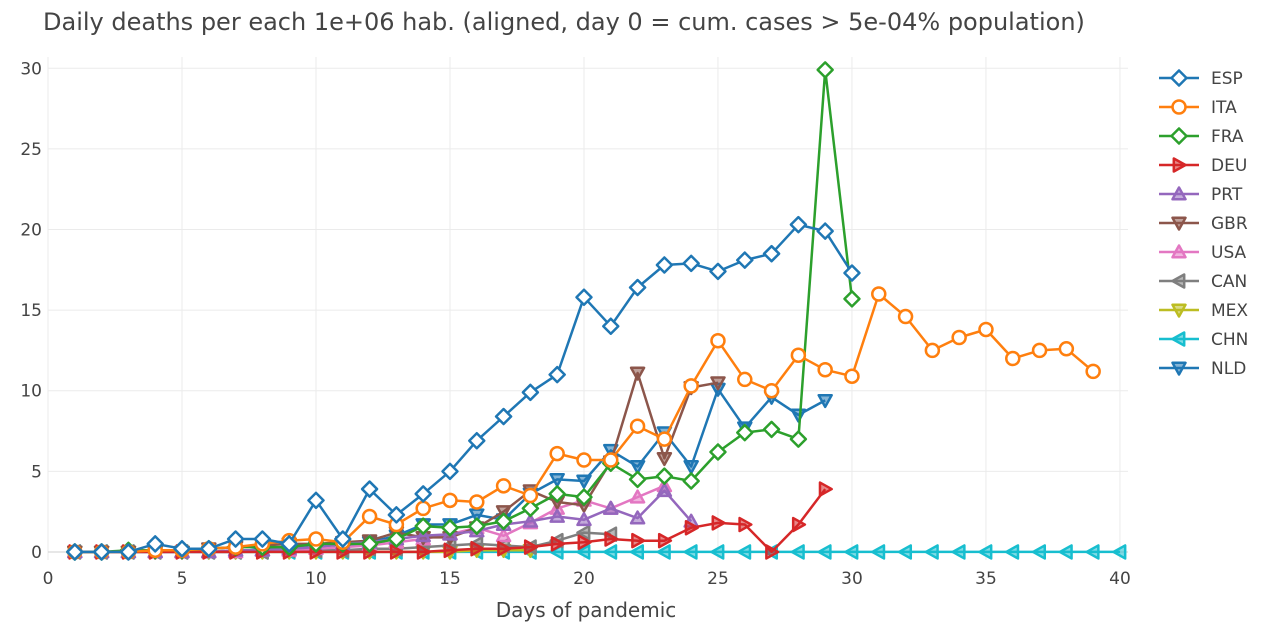 This screenshot has height=631, width=1280. What do you see at coordinates (1201, 79) in the screenshot?
I see `legend-item-esp: ESP` at bounding box center [1201, 79].